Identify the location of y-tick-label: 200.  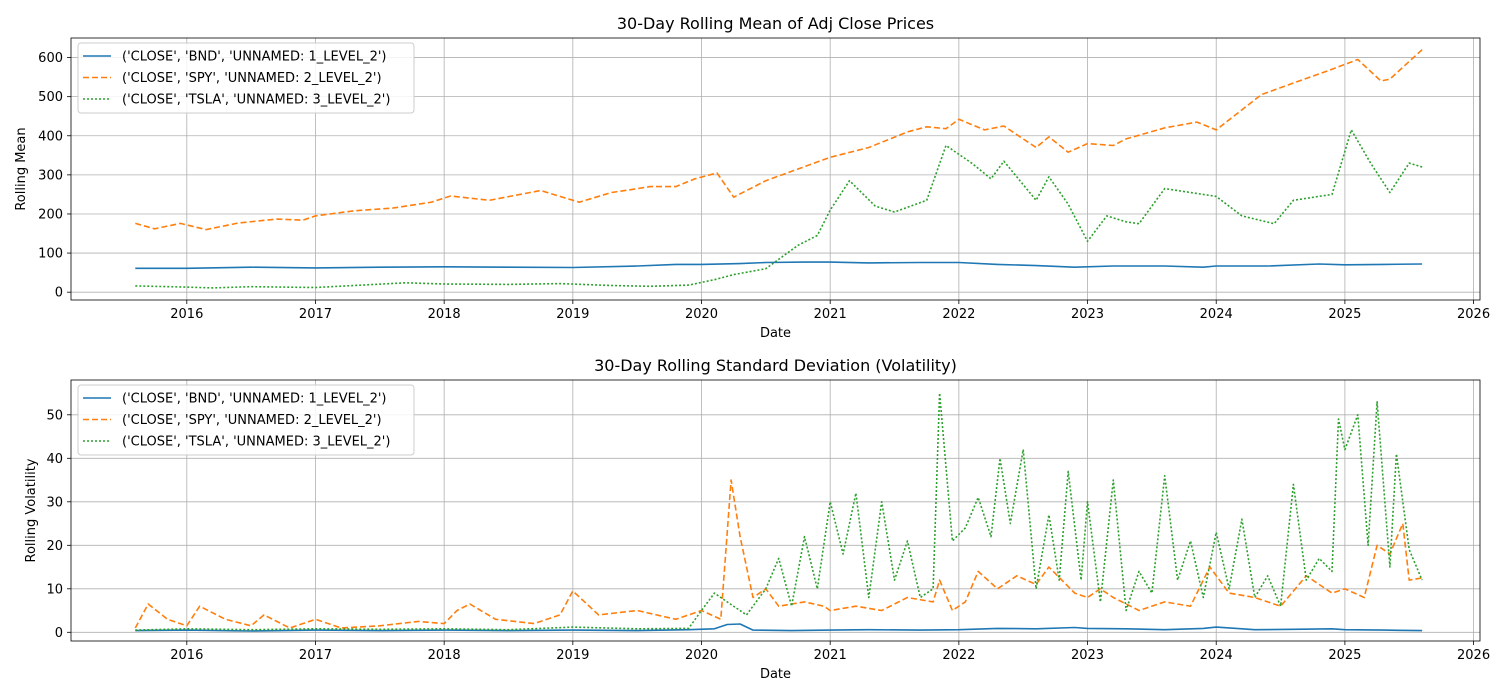
(50, 214).